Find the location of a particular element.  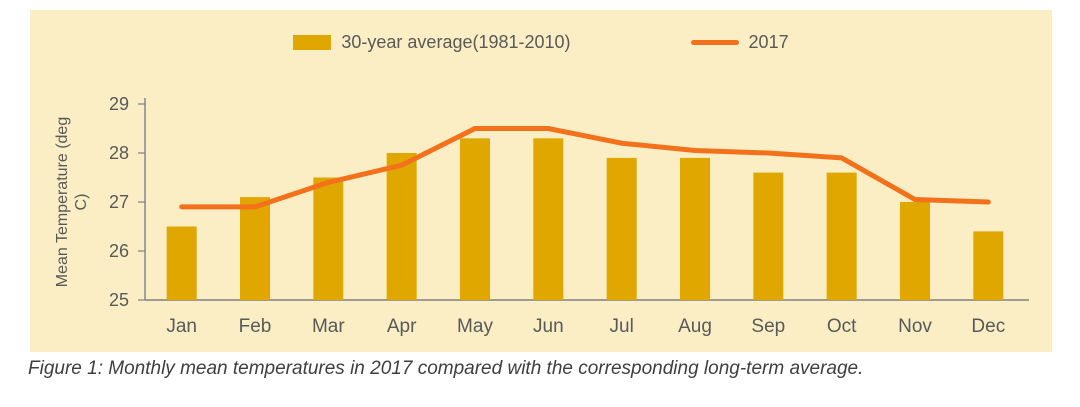

y-tick-label: 29 is located at coordinates (119, 104).